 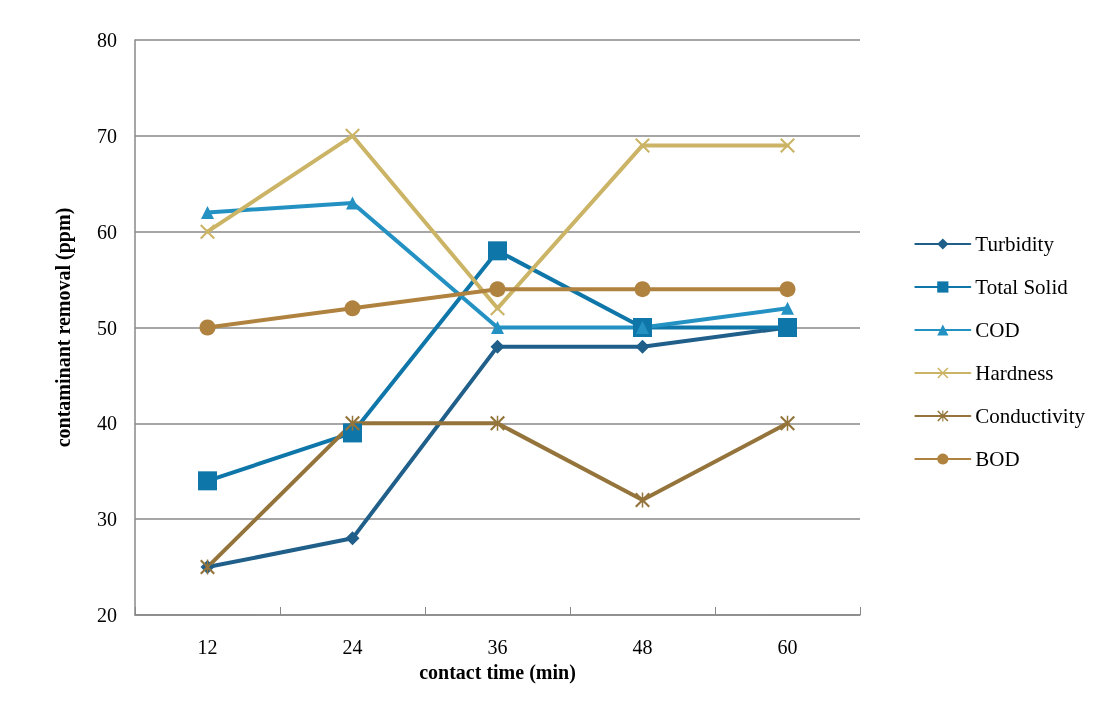 What do you see at coordinates (352, 647) in the screenshot?
I see `x-tick-label: 24` at bounding box center [352, 647].